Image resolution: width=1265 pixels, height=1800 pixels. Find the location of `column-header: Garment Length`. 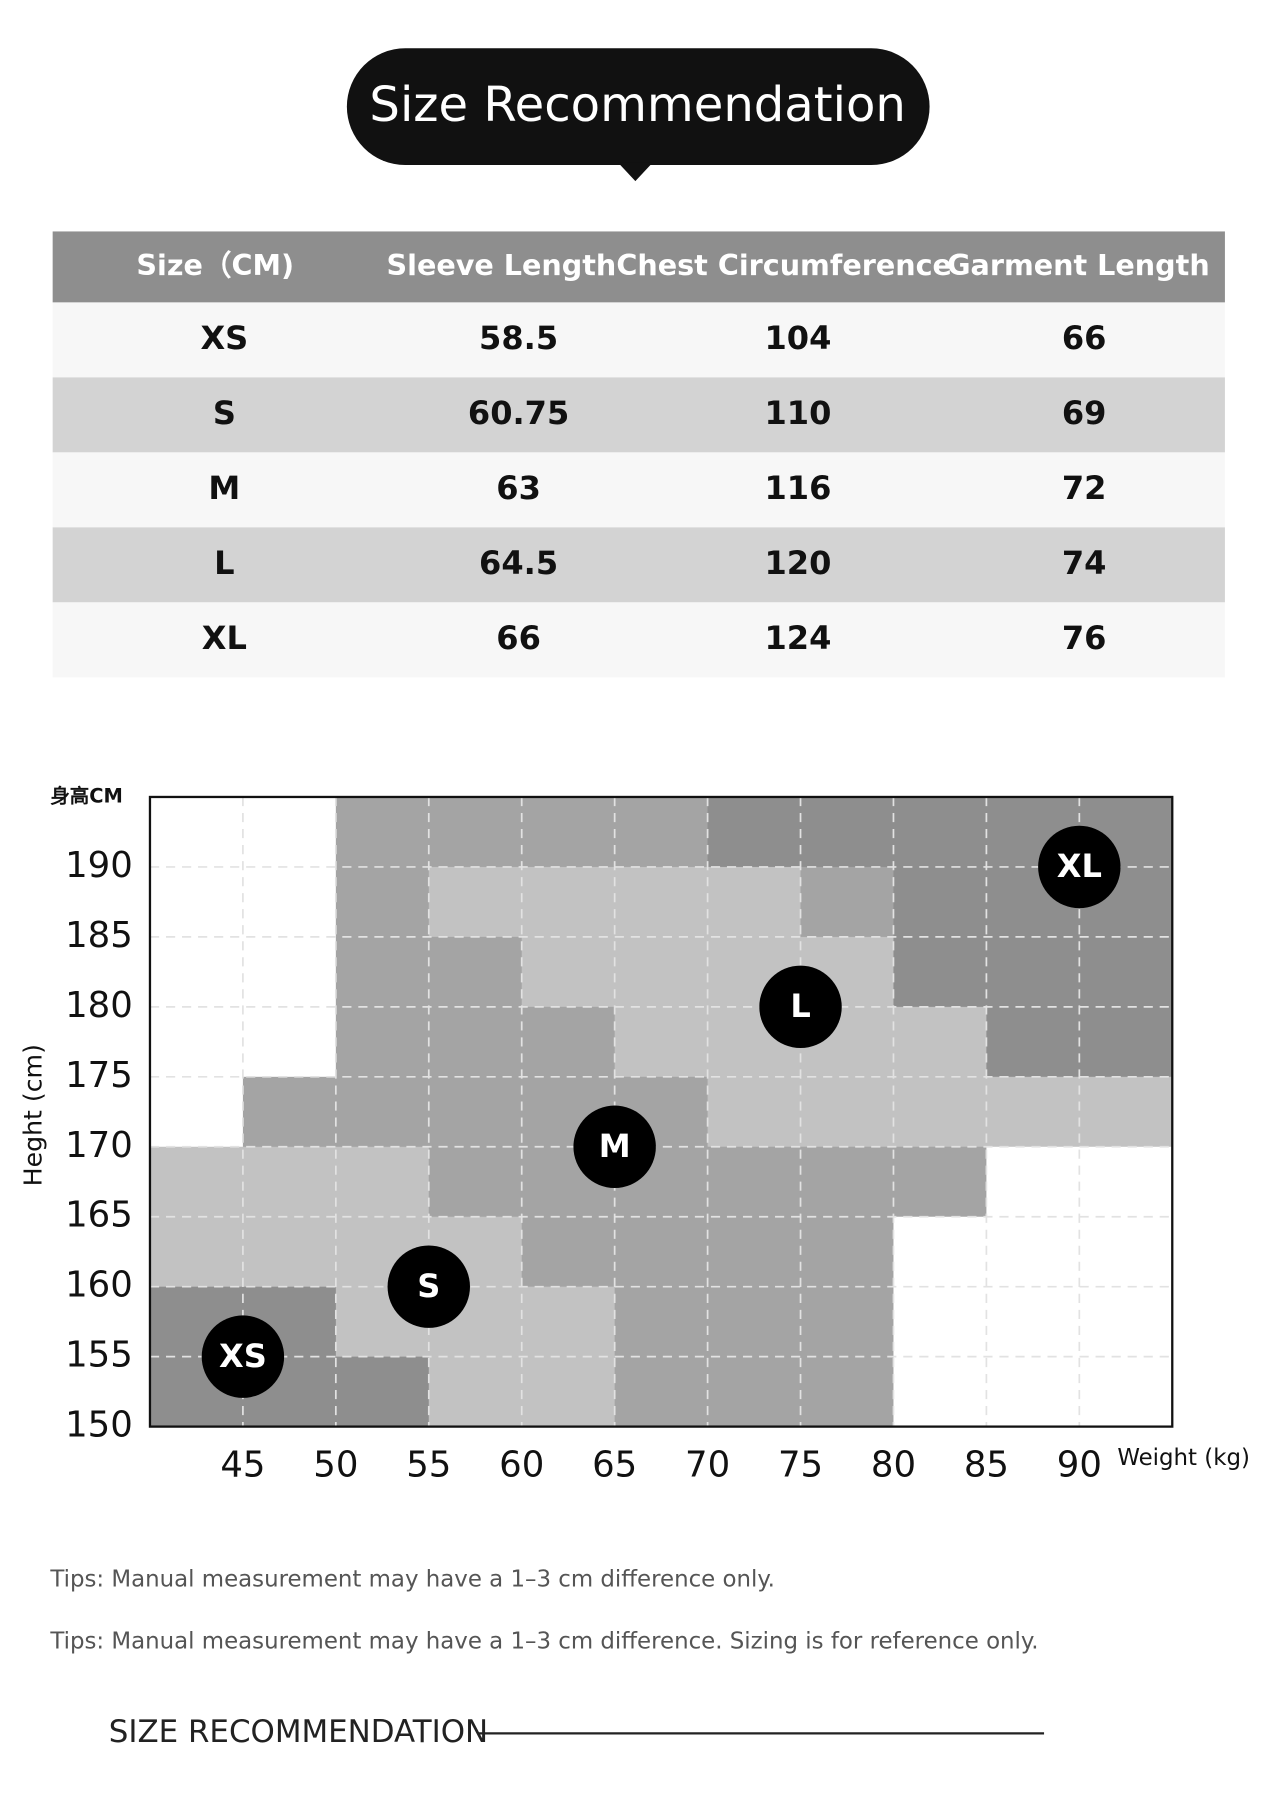

column-header: Garment Length is located at coordinates (1078, 265).